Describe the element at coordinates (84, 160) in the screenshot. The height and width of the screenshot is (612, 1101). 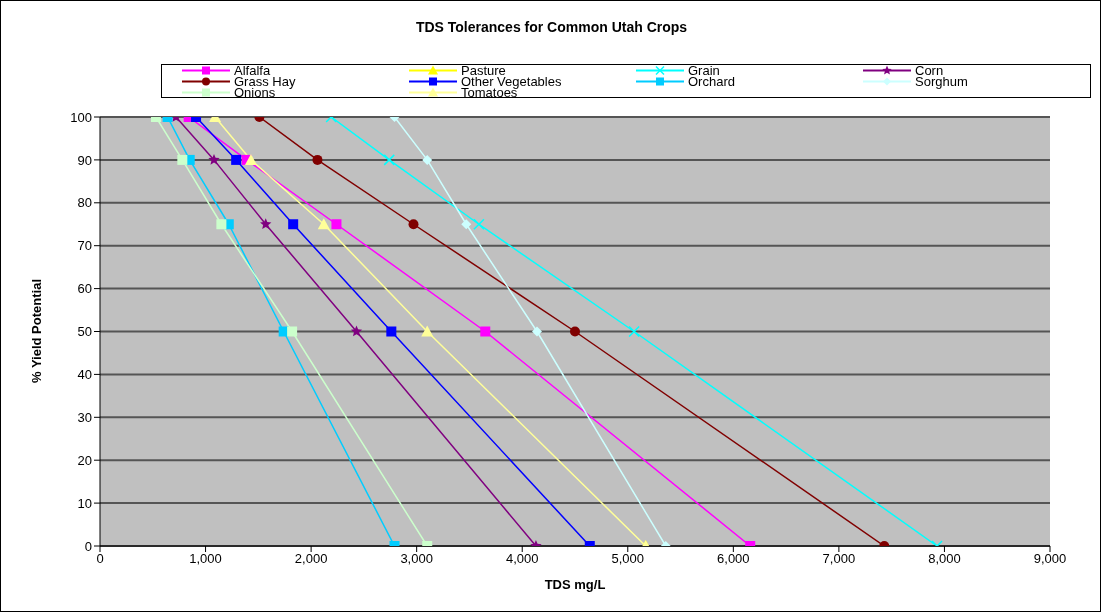
I see `y-tick-label: 90` at that location.